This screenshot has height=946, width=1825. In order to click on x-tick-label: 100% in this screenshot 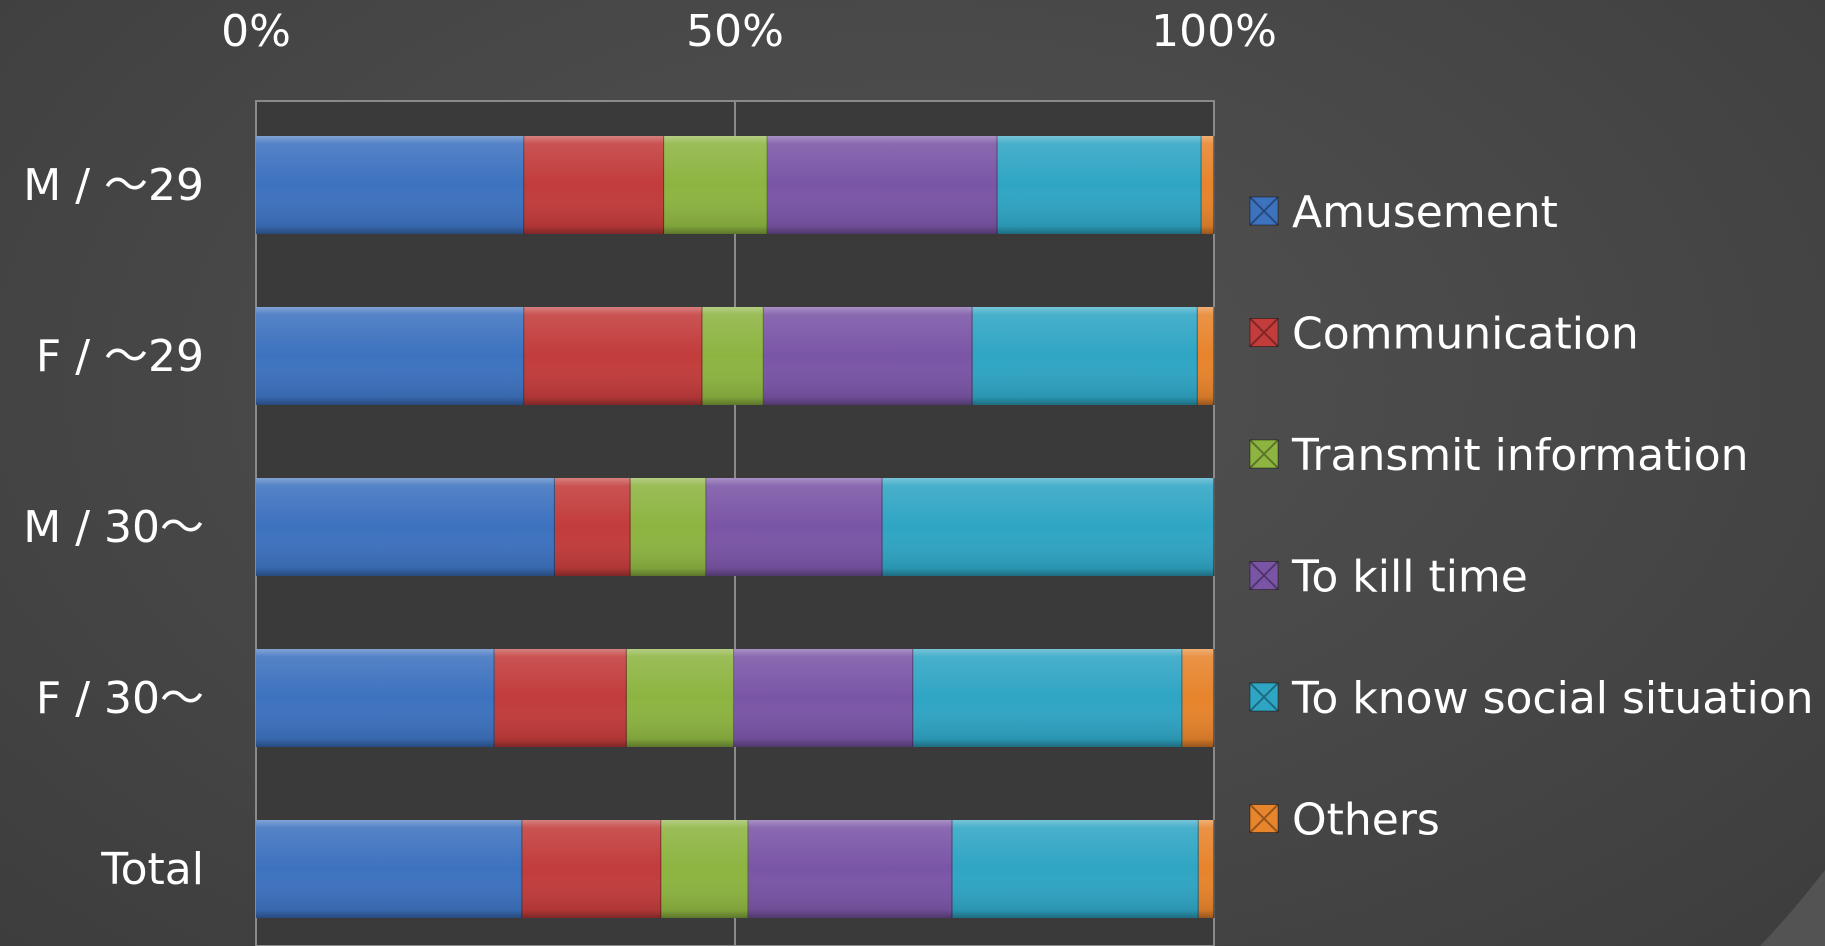, I will do `click(1214, 31)`.